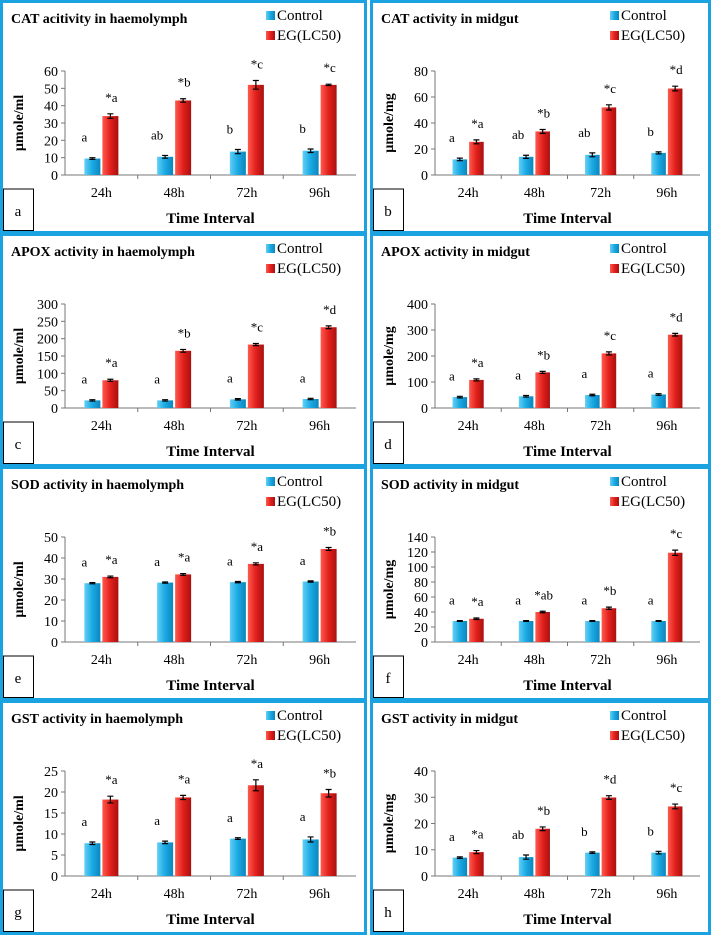  What do you see at coordinates (388, 445) in the screenshot?
I see `panel-letter: d` at bounding box center [388, 445].